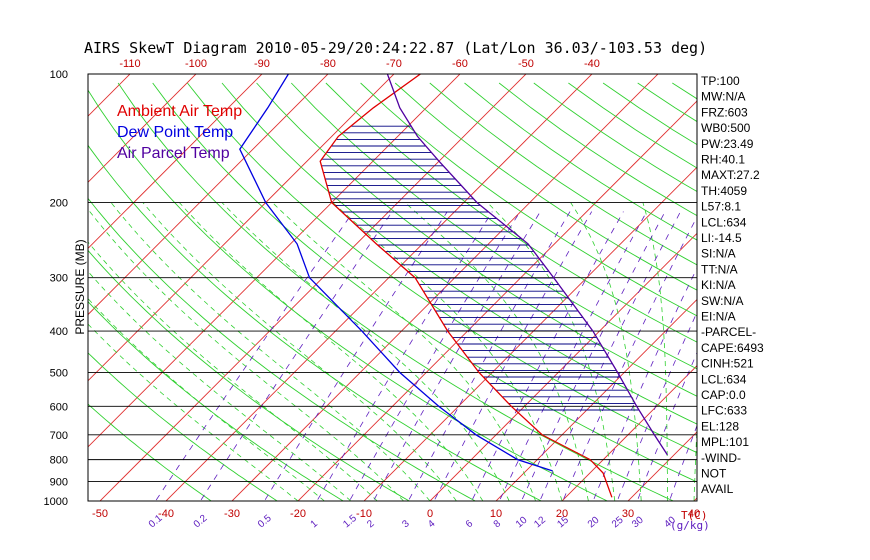  Describe the element at coordinates (460, 64) in the screenshot. I see `top-temp-tick-label: -60` at that location.